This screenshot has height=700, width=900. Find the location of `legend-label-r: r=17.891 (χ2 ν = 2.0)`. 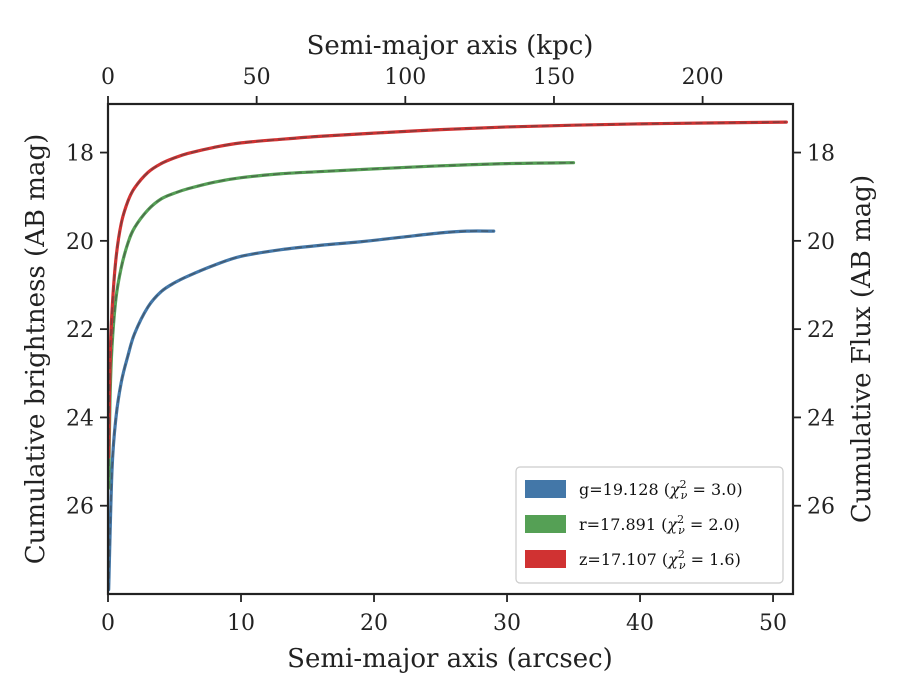

legend-label-r: r=17.891 (χ2 ν = 2.0) is located at coordinates (659, 525).